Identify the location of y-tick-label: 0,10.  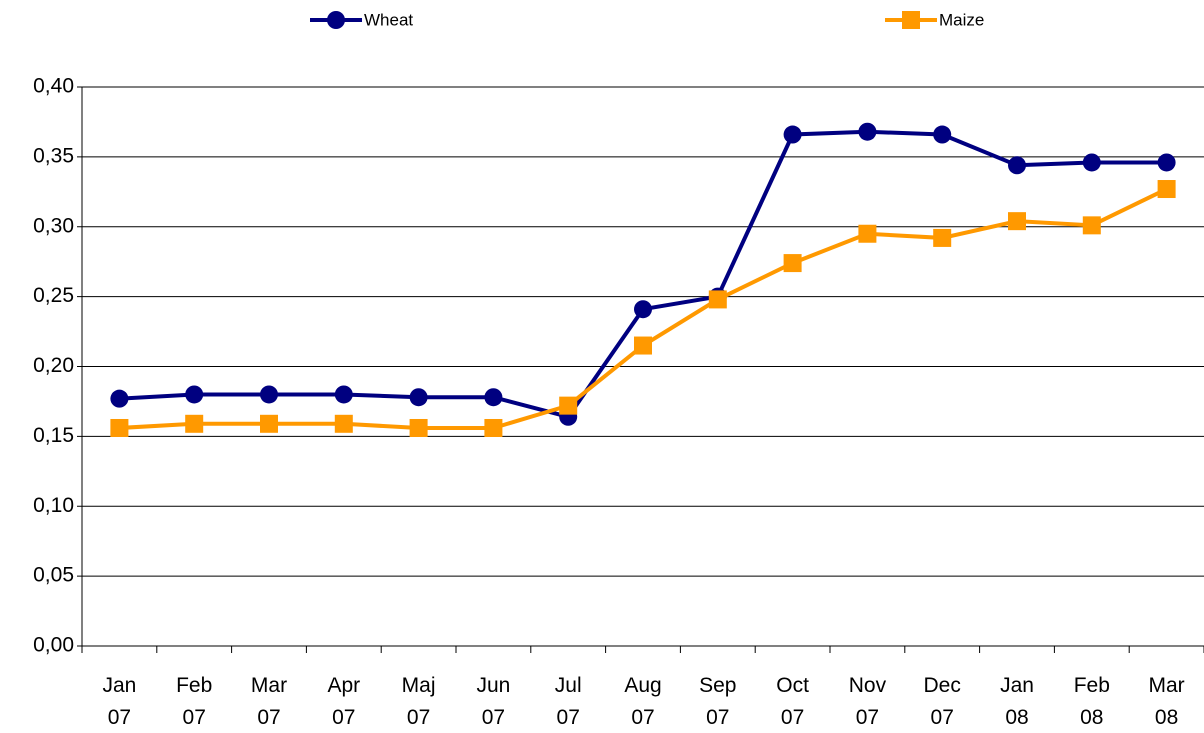
(53, 505).